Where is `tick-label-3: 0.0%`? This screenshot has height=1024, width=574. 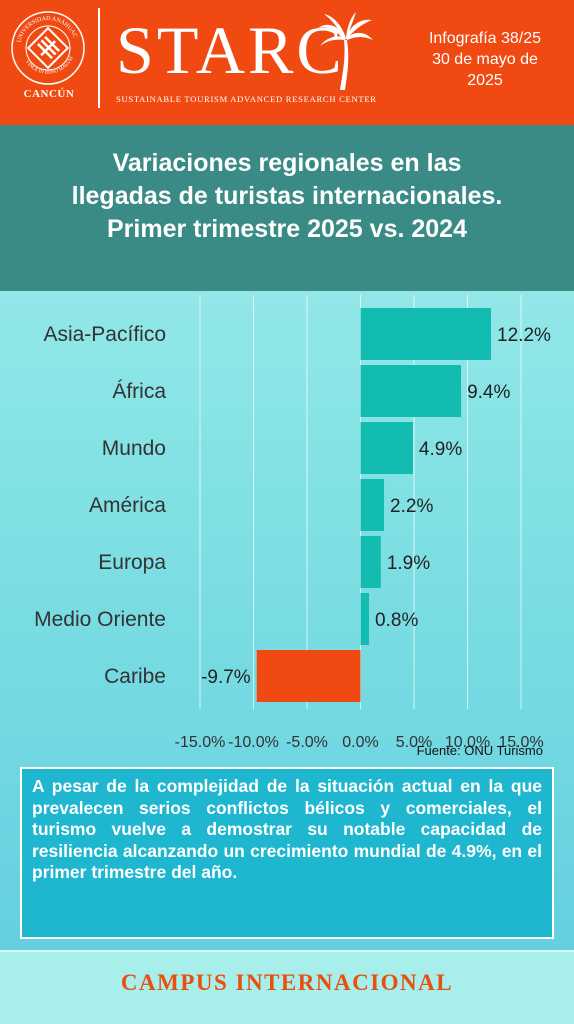 tick-label-3: 0.0% is located at coordinates (360, 742).